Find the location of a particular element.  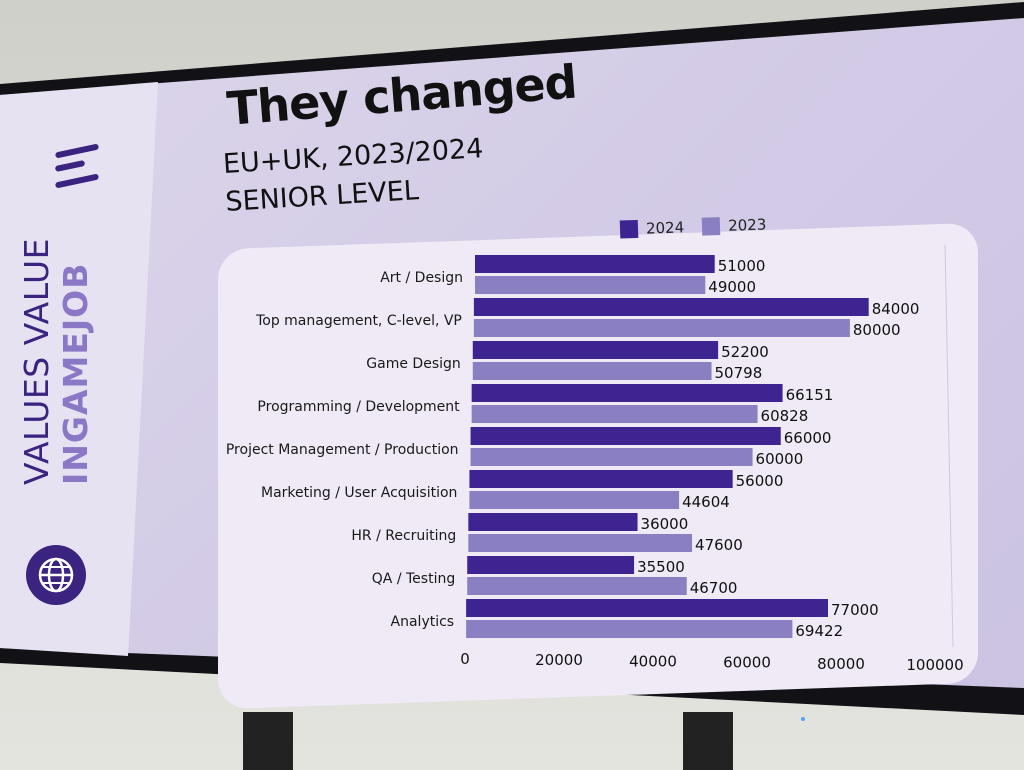

category-label: Art / Design is located at coordinates (421, 278).